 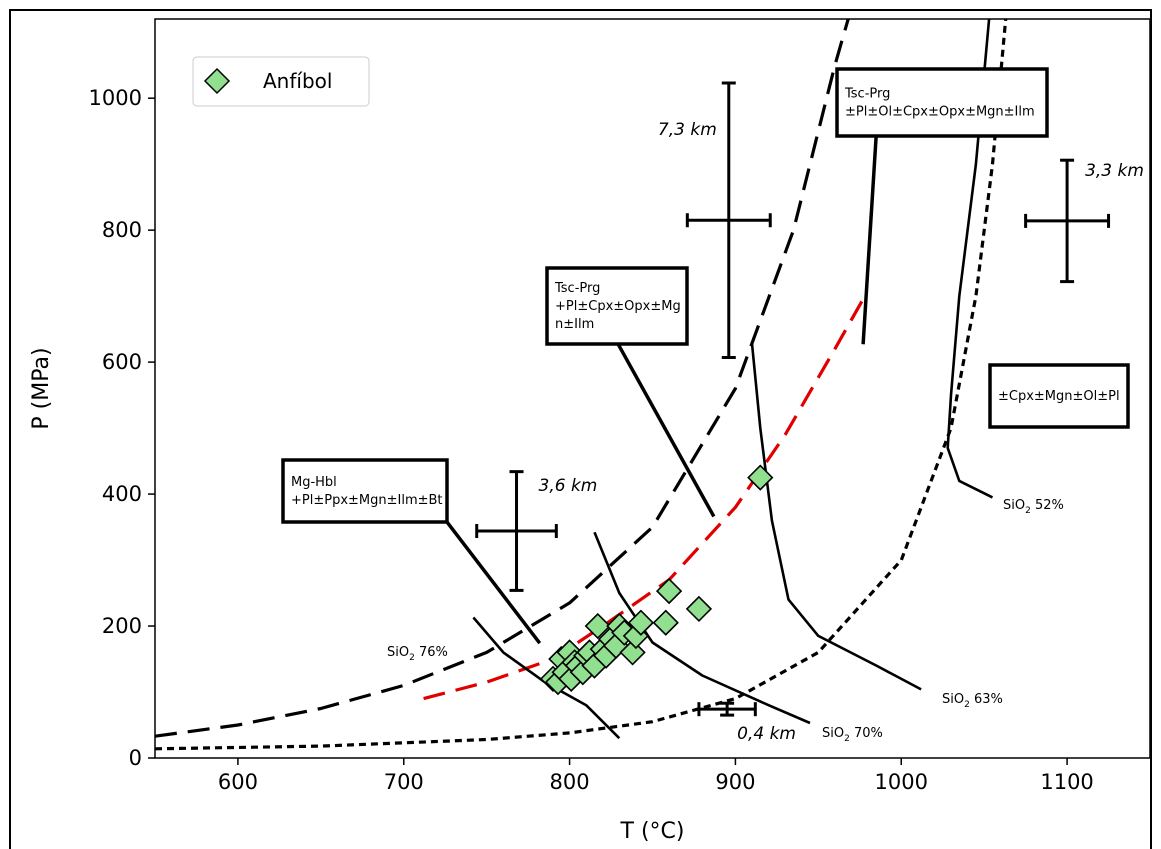 What do you see at coordinates (1033, 507) in the screenshot?
I see `label-sio2-52: SiO2 52%` at bounding box center [1033, 507].